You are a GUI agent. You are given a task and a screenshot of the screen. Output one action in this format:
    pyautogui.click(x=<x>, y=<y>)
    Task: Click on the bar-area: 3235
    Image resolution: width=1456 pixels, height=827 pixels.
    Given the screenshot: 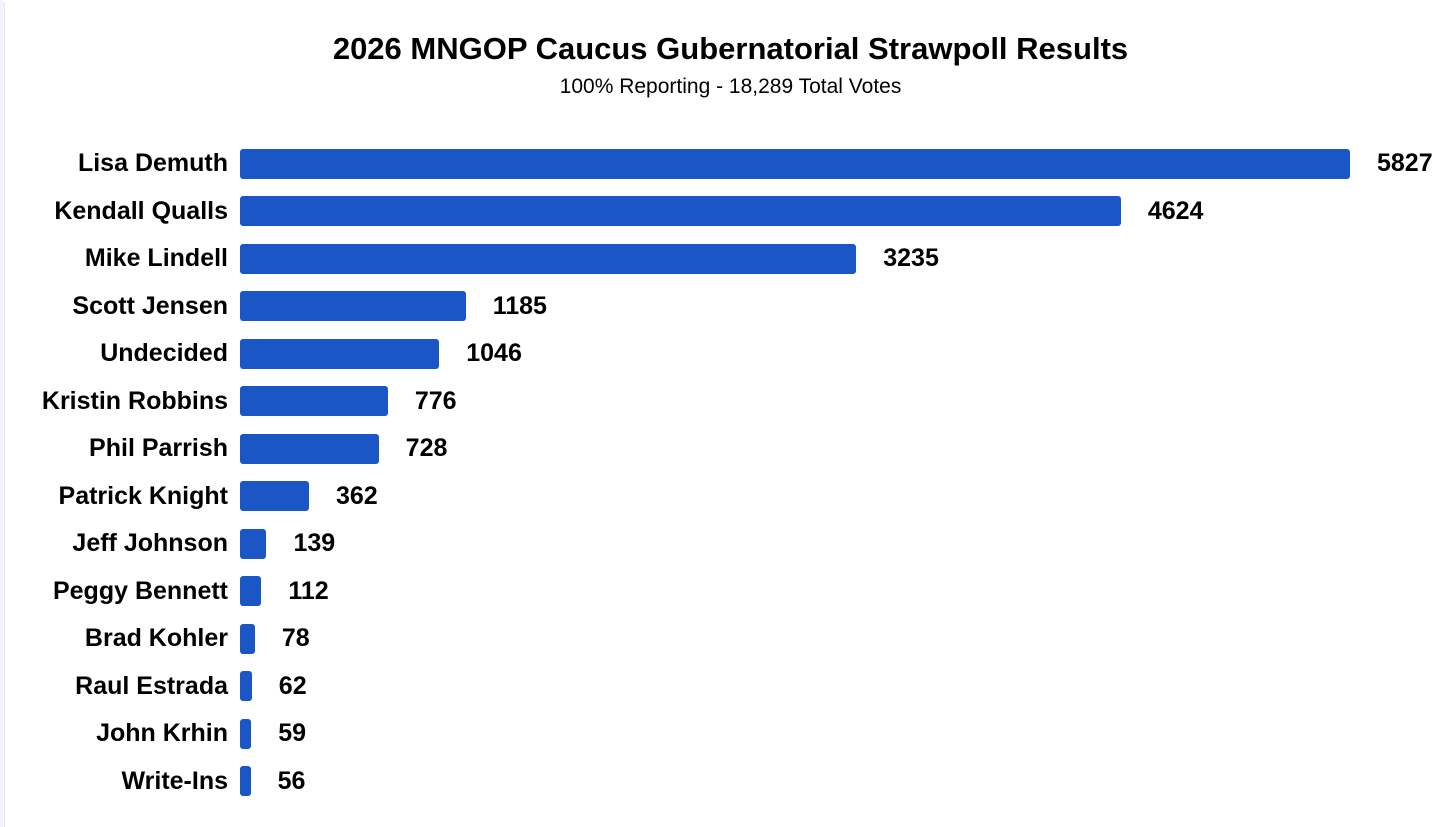 What is the action you would take?
    pyautogui.click(x=848, y=258)
    